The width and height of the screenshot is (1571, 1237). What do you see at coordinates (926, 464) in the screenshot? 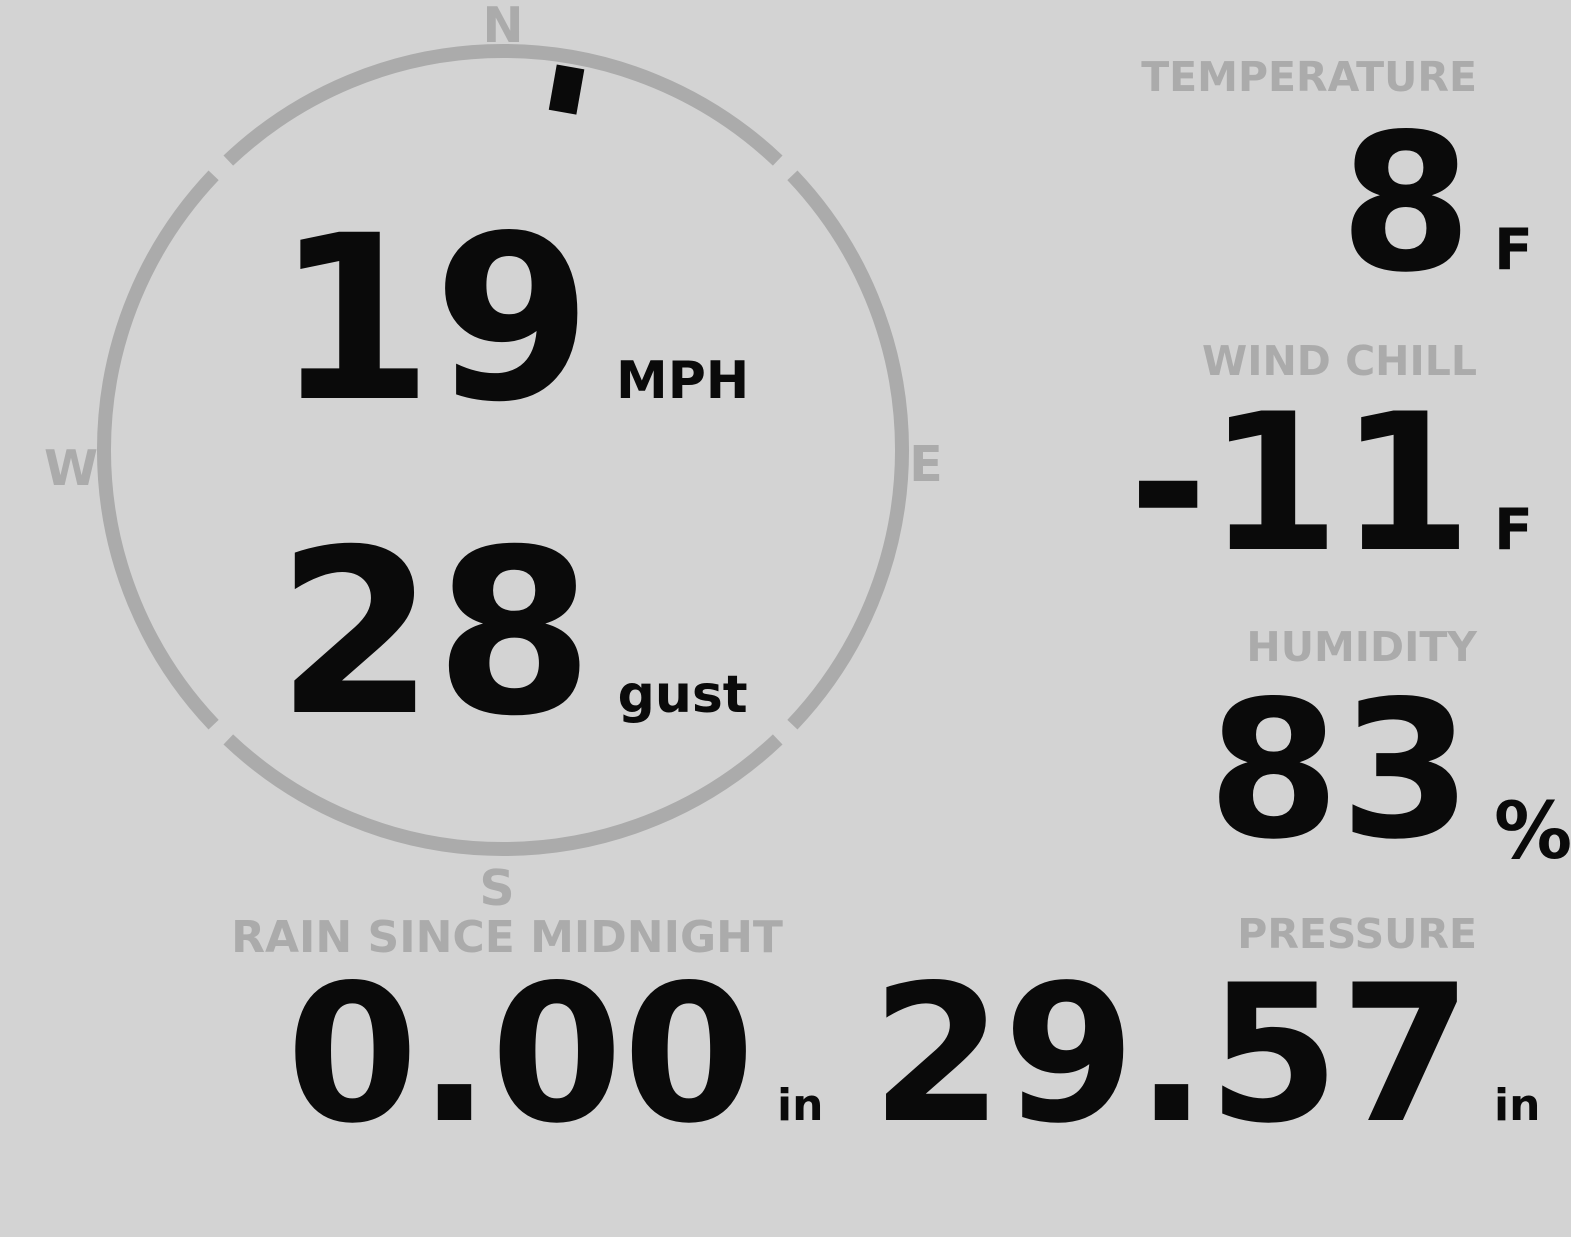
I see `compass-east-label: E` at bounding box center [926, 464].